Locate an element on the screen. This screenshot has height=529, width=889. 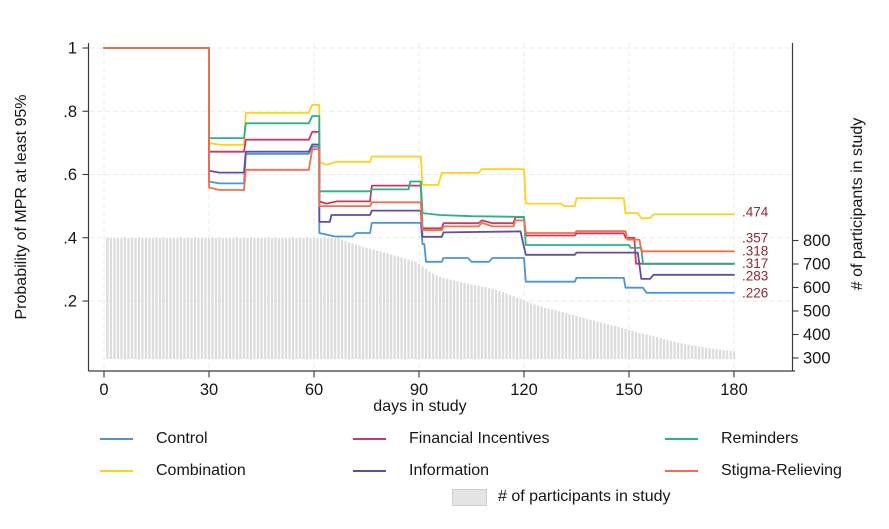
right-axis-title: # of participants in study is located at coordinates (857, 204).